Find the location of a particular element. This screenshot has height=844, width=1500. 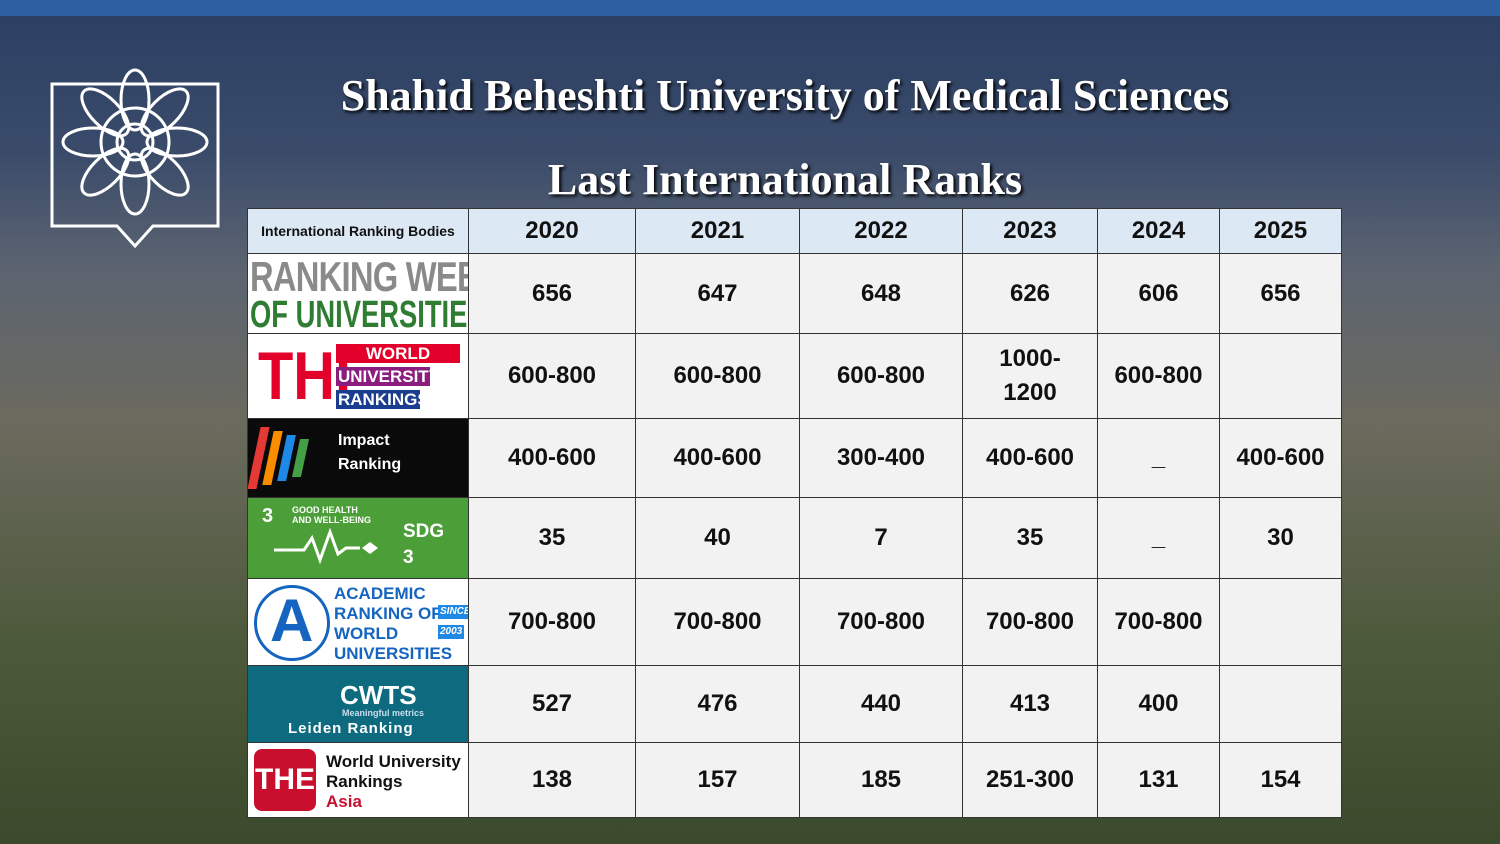

subtitle: Last International Ranks is located at coordinates (785, 179).